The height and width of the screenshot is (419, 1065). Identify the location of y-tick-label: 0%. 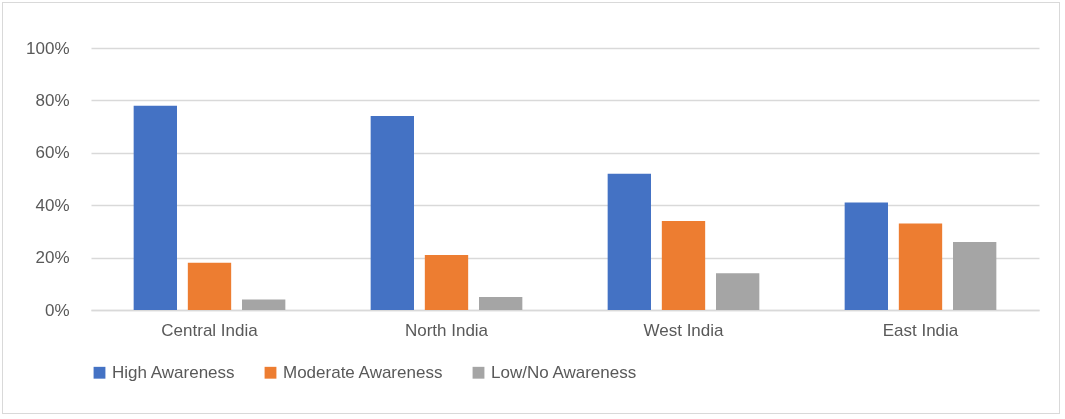
(57, 310).